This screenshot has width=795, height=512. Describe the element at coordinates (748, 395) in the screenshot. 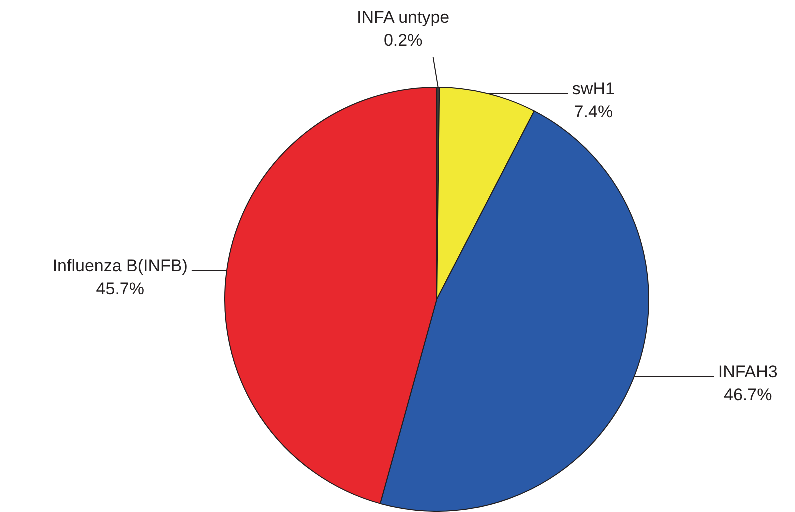

I see `data-label: 46.7%` at that location.